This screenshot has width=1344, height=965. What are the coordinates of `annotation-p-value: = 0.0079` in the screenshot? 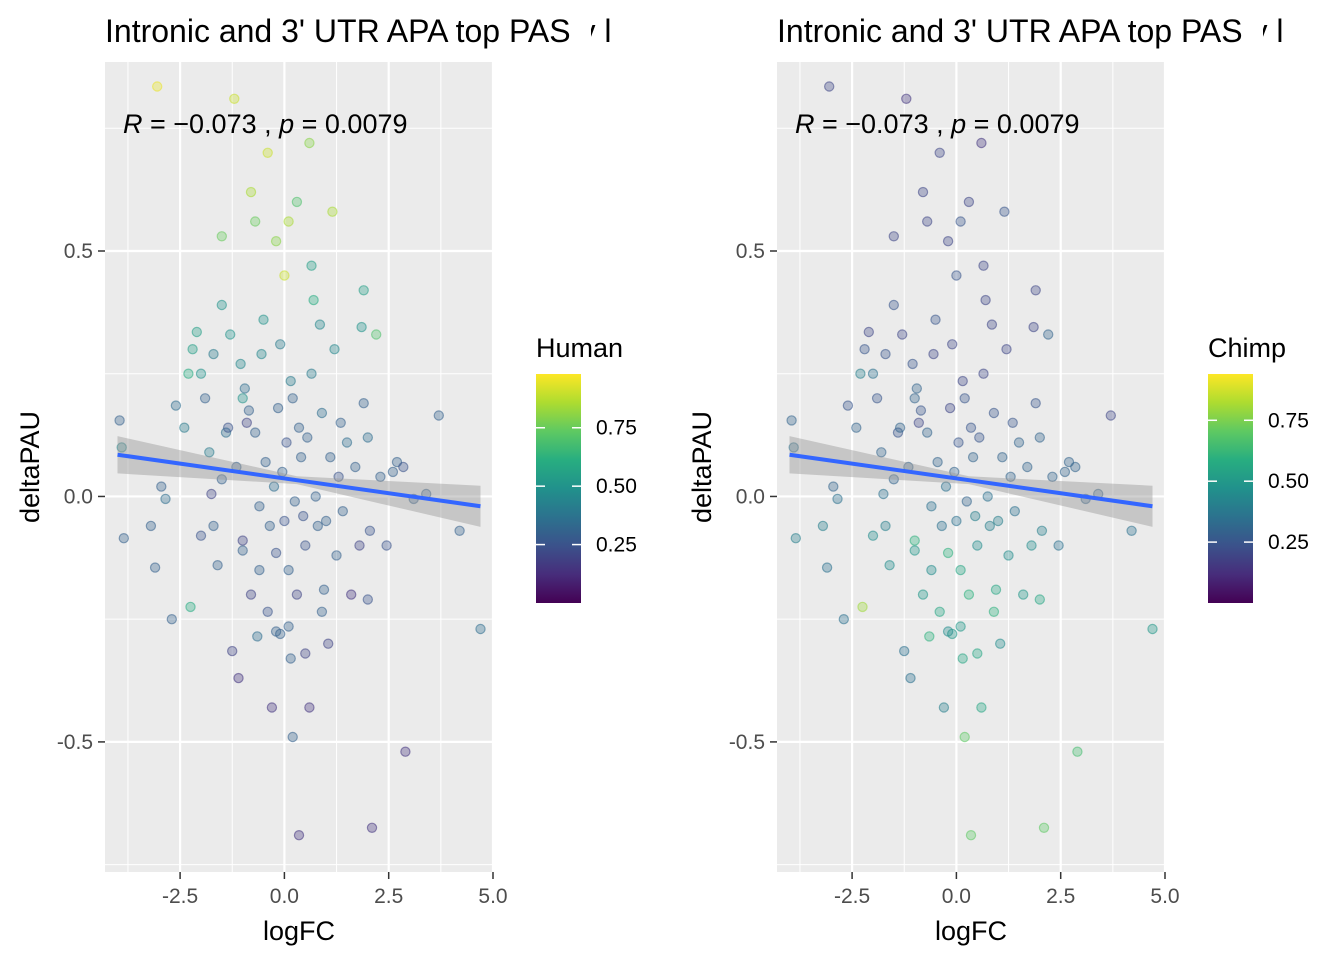 It's located at (1022, 124).